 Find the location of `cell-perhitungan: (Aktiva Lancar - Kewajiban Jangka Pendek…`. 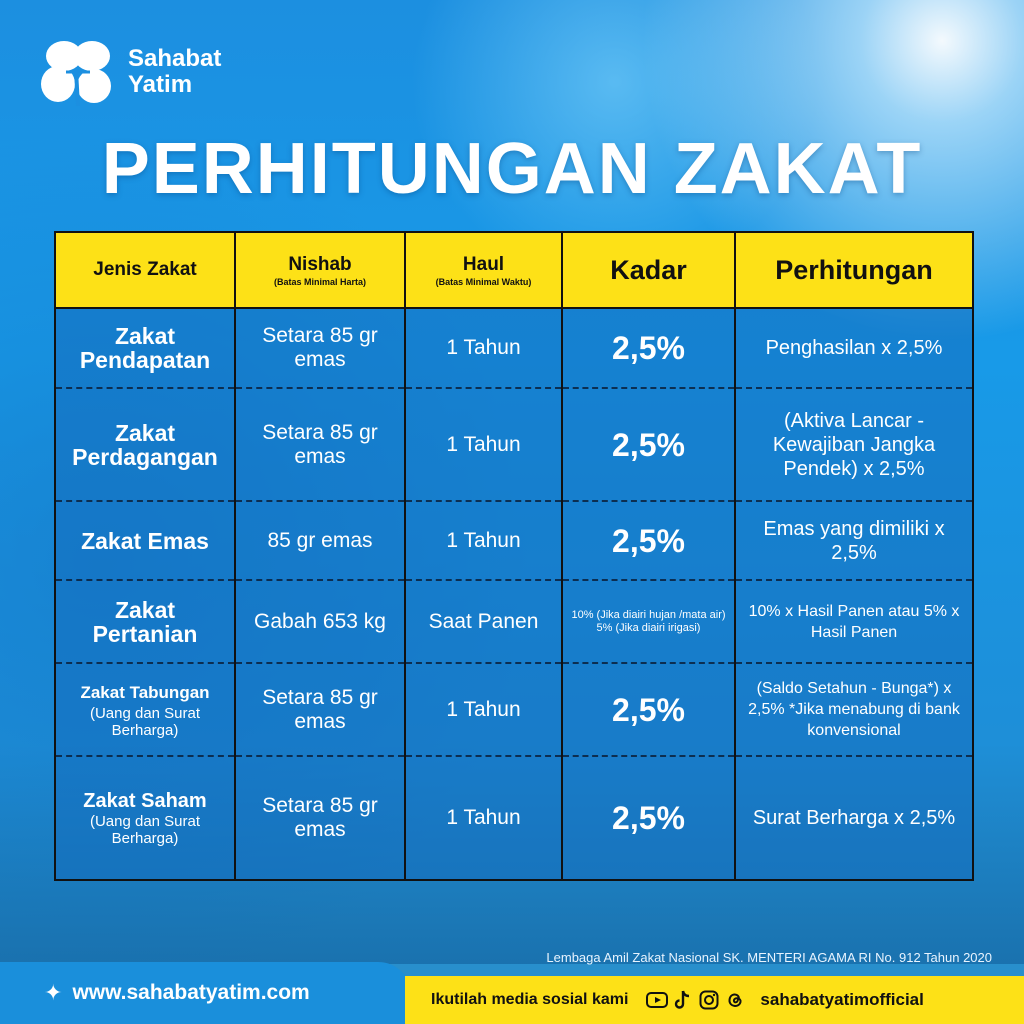

cell-perhitungan: (Aktiva Lancar - Kewajiban Jangka Pendek… is located at coordinates (854, 445).